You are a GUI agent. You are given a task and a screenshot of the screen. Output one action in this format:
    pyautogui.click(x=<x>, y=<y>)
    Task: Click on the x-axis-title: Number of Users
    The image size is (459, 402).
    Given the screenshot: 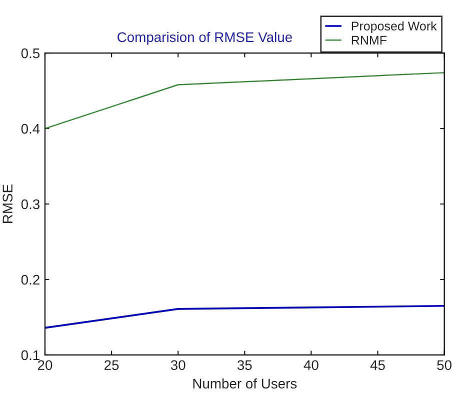 What is the action you would take?
    pyautogui.click(x=245, y=383)
    